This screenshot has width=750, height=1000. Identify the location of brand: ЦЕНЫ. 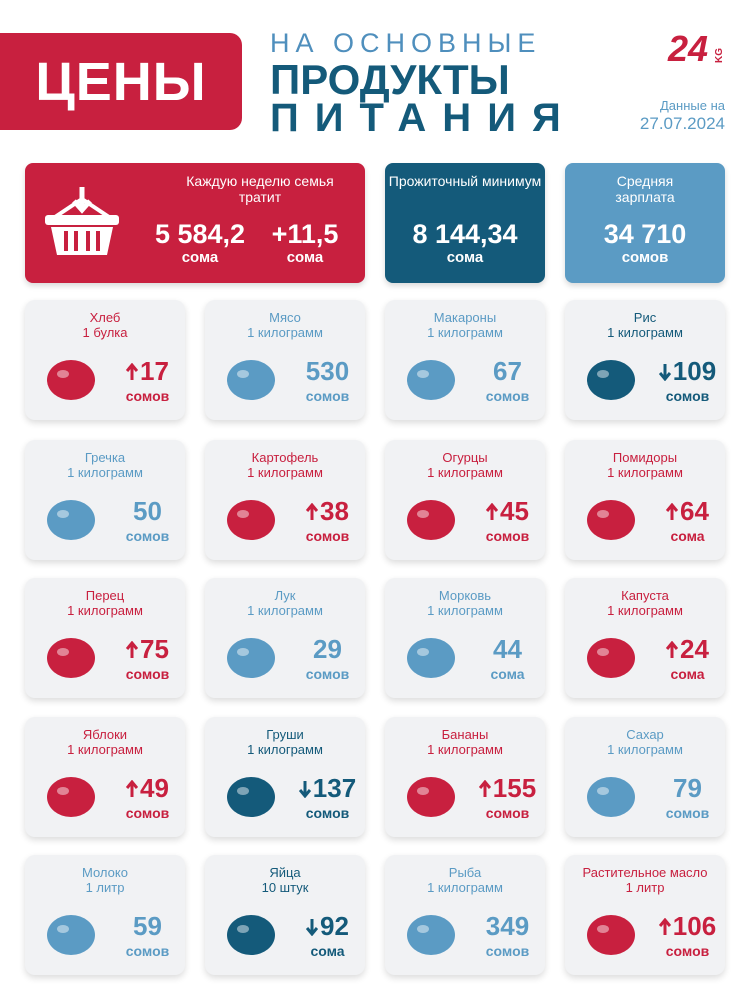
(121, 81).